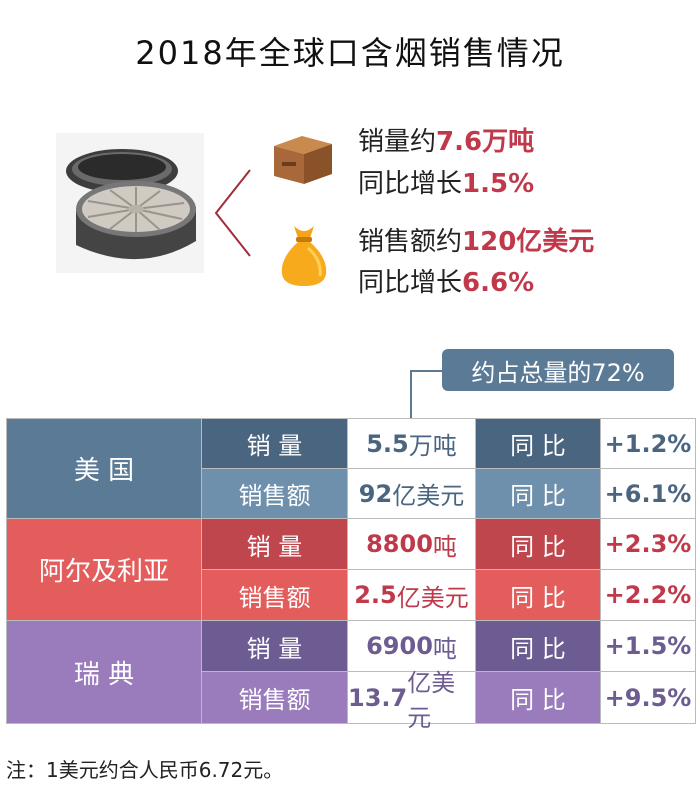 This screenshot has height=811, width=700. I want to click on sweden-volume-unit: 吨, so click(444, 648).